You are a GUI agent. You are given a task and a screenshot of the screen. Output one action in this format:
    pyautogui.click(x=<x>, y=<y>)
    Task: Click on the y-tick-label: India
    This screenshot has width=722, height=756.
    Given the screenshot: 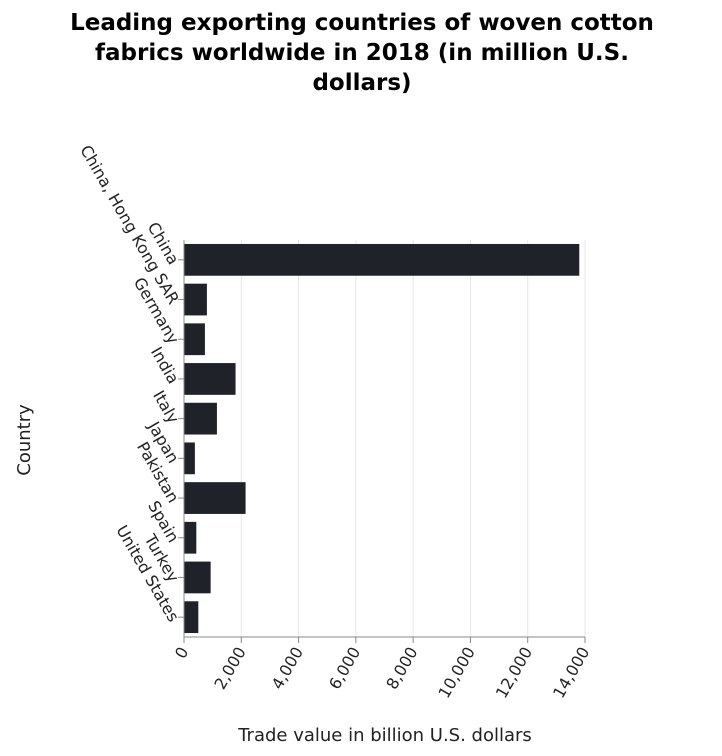 What is the action you would take?
    pyautogui.click(x=165, y=365)
    